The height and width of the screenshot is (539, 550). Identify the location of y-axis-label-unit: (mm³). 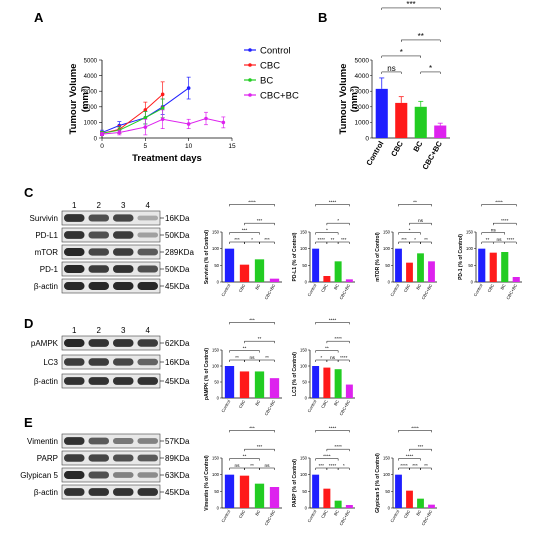
(85, 99).